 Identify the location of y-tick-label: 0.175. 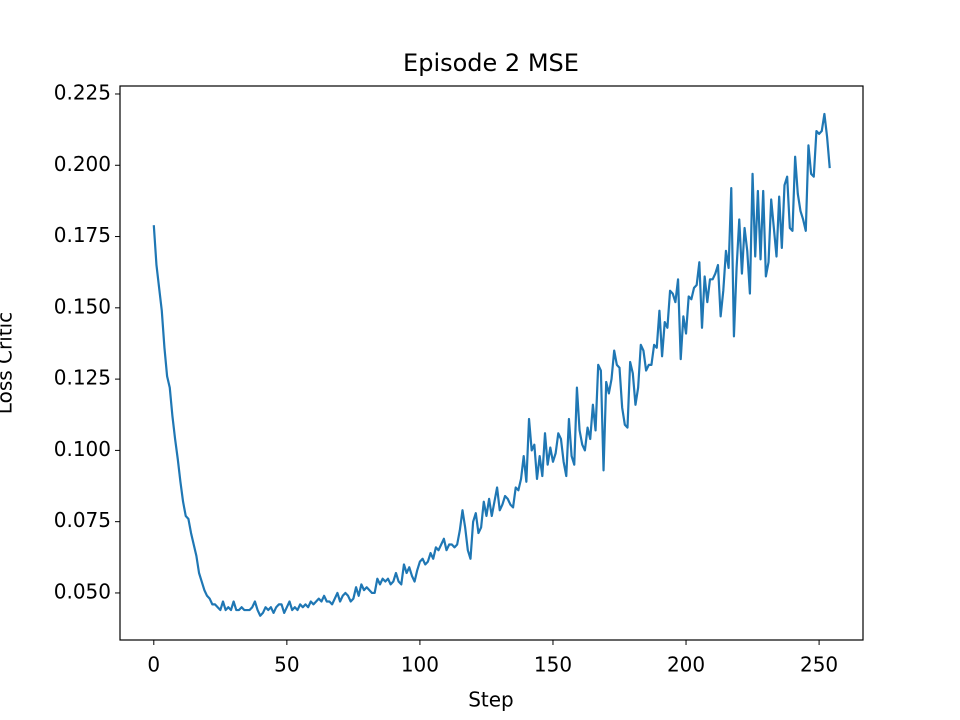
(82, 235).